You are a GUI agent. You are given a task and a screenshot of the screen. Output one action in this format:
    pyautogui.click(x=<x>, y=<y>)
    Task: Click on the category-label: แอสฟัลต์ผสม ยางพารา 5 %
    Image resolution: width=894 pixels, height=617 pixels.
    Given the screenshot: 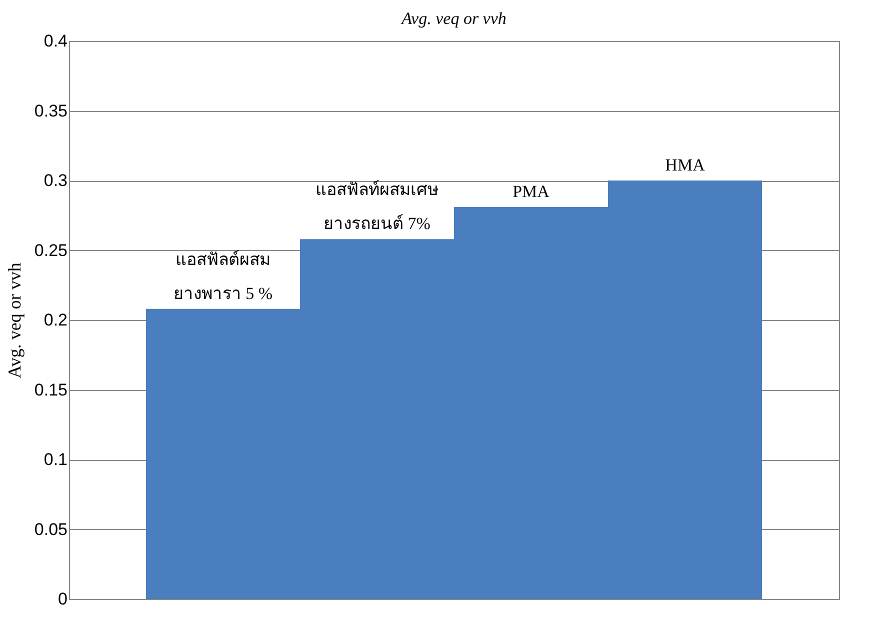 What is the action you would take?
    pyautogui.click(x=223, y=276)
    